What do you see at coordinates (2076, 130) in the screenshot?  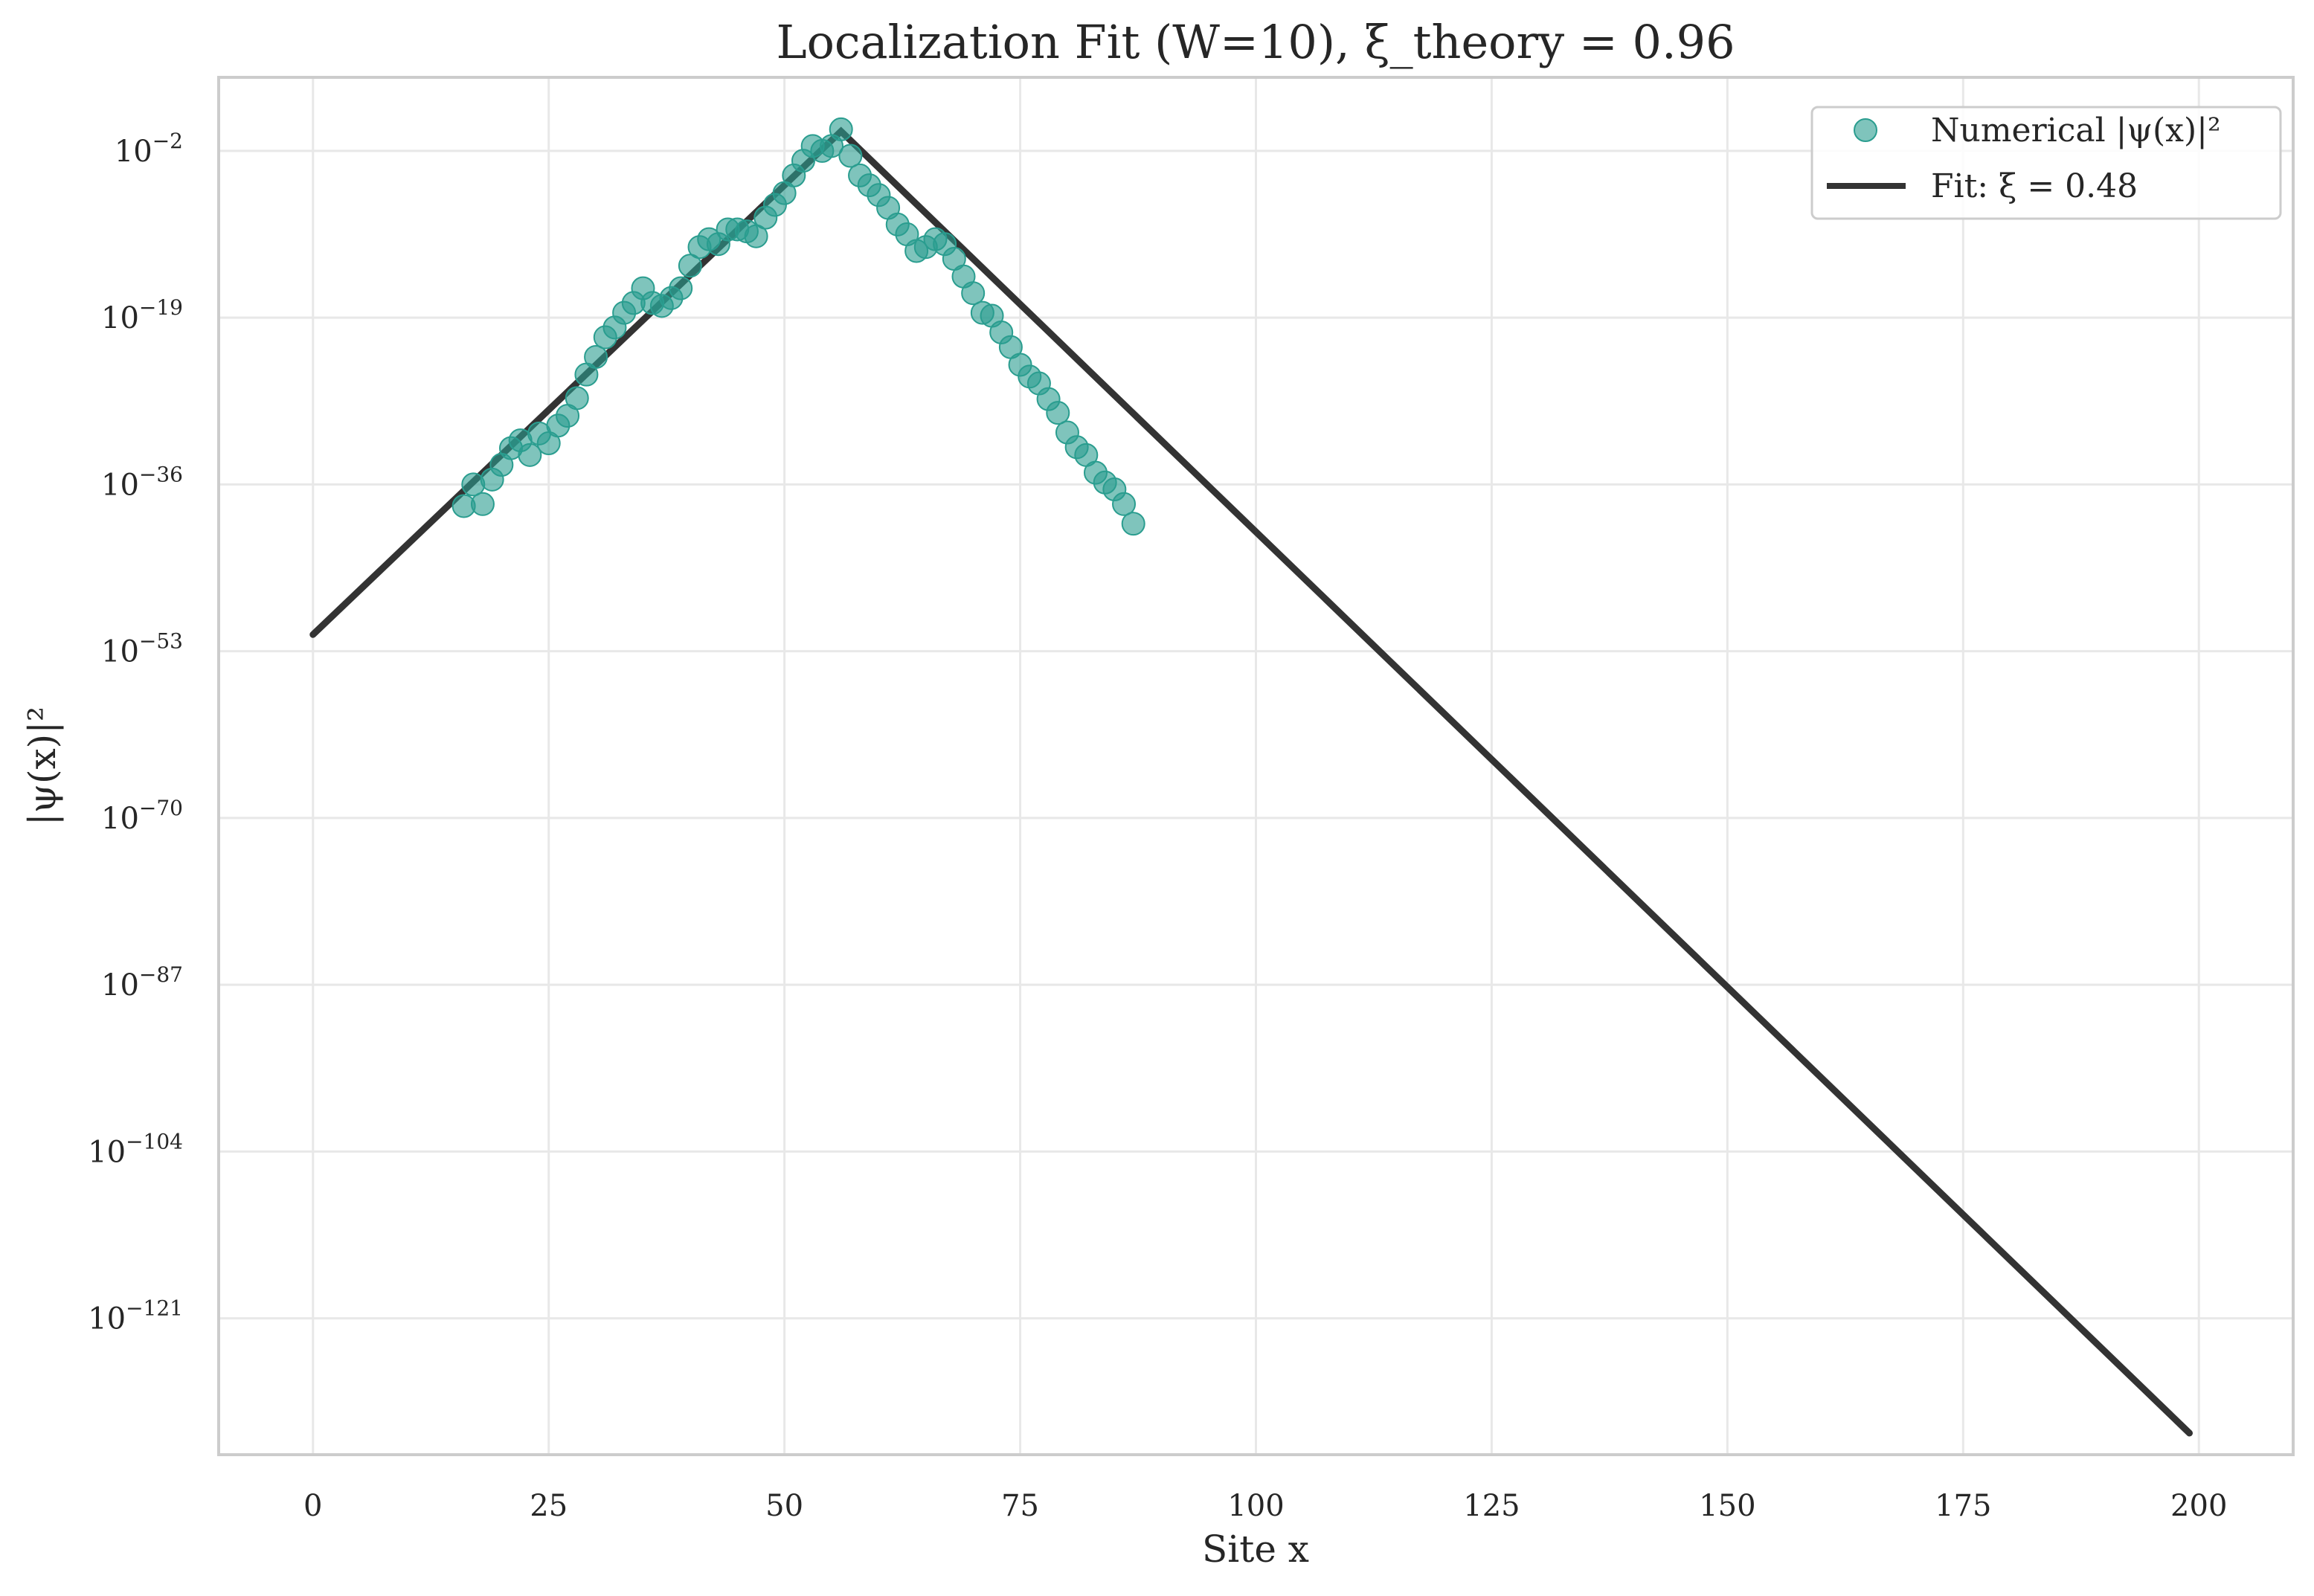 I see `legend-label-numerical: Numerical |ψ(x)|²` at bounding box center [2076, 130].